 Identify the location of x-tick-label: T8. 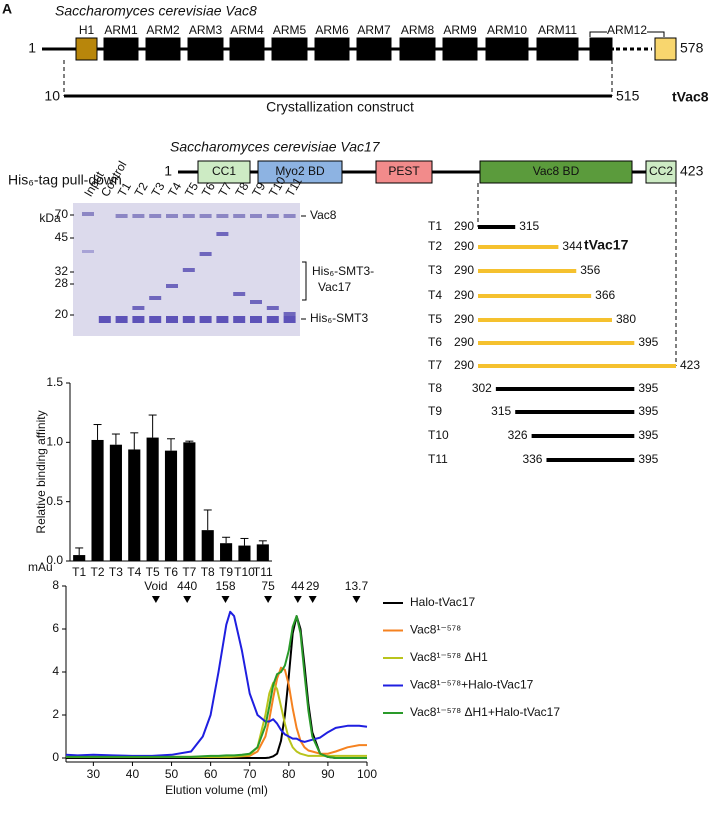
(208, 572).